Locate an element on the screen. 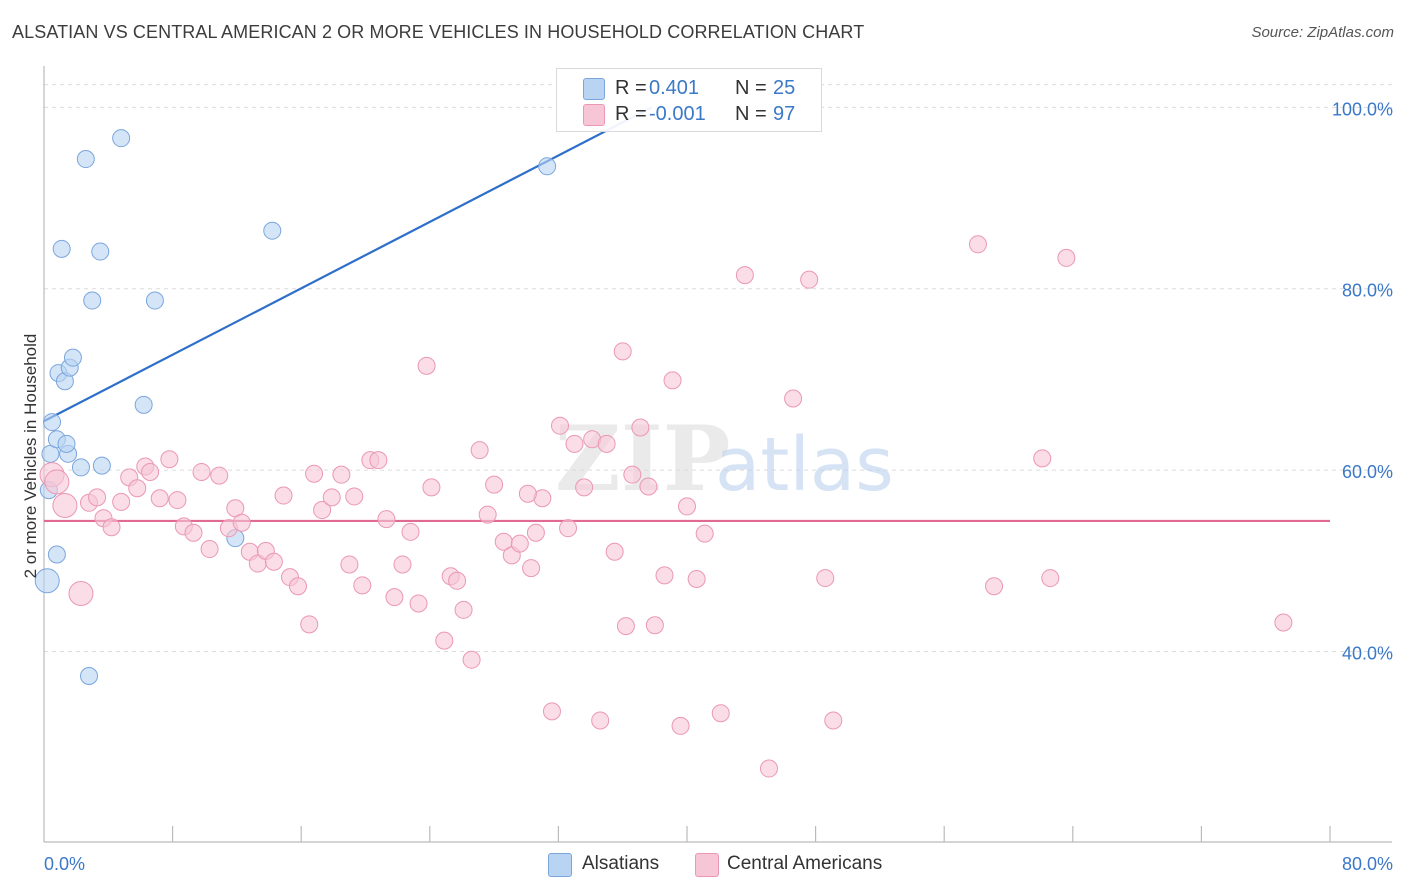 The image size is (1406, 892). x-tick-label: 0.0% is located at coordinates (64, 864).